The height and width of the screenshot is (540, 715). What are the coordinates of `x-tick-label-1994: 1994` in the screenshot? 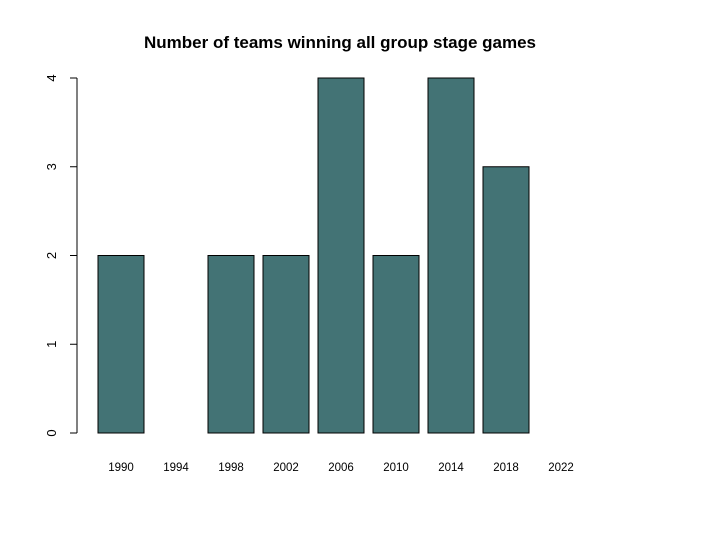 It's located at (176, 468).